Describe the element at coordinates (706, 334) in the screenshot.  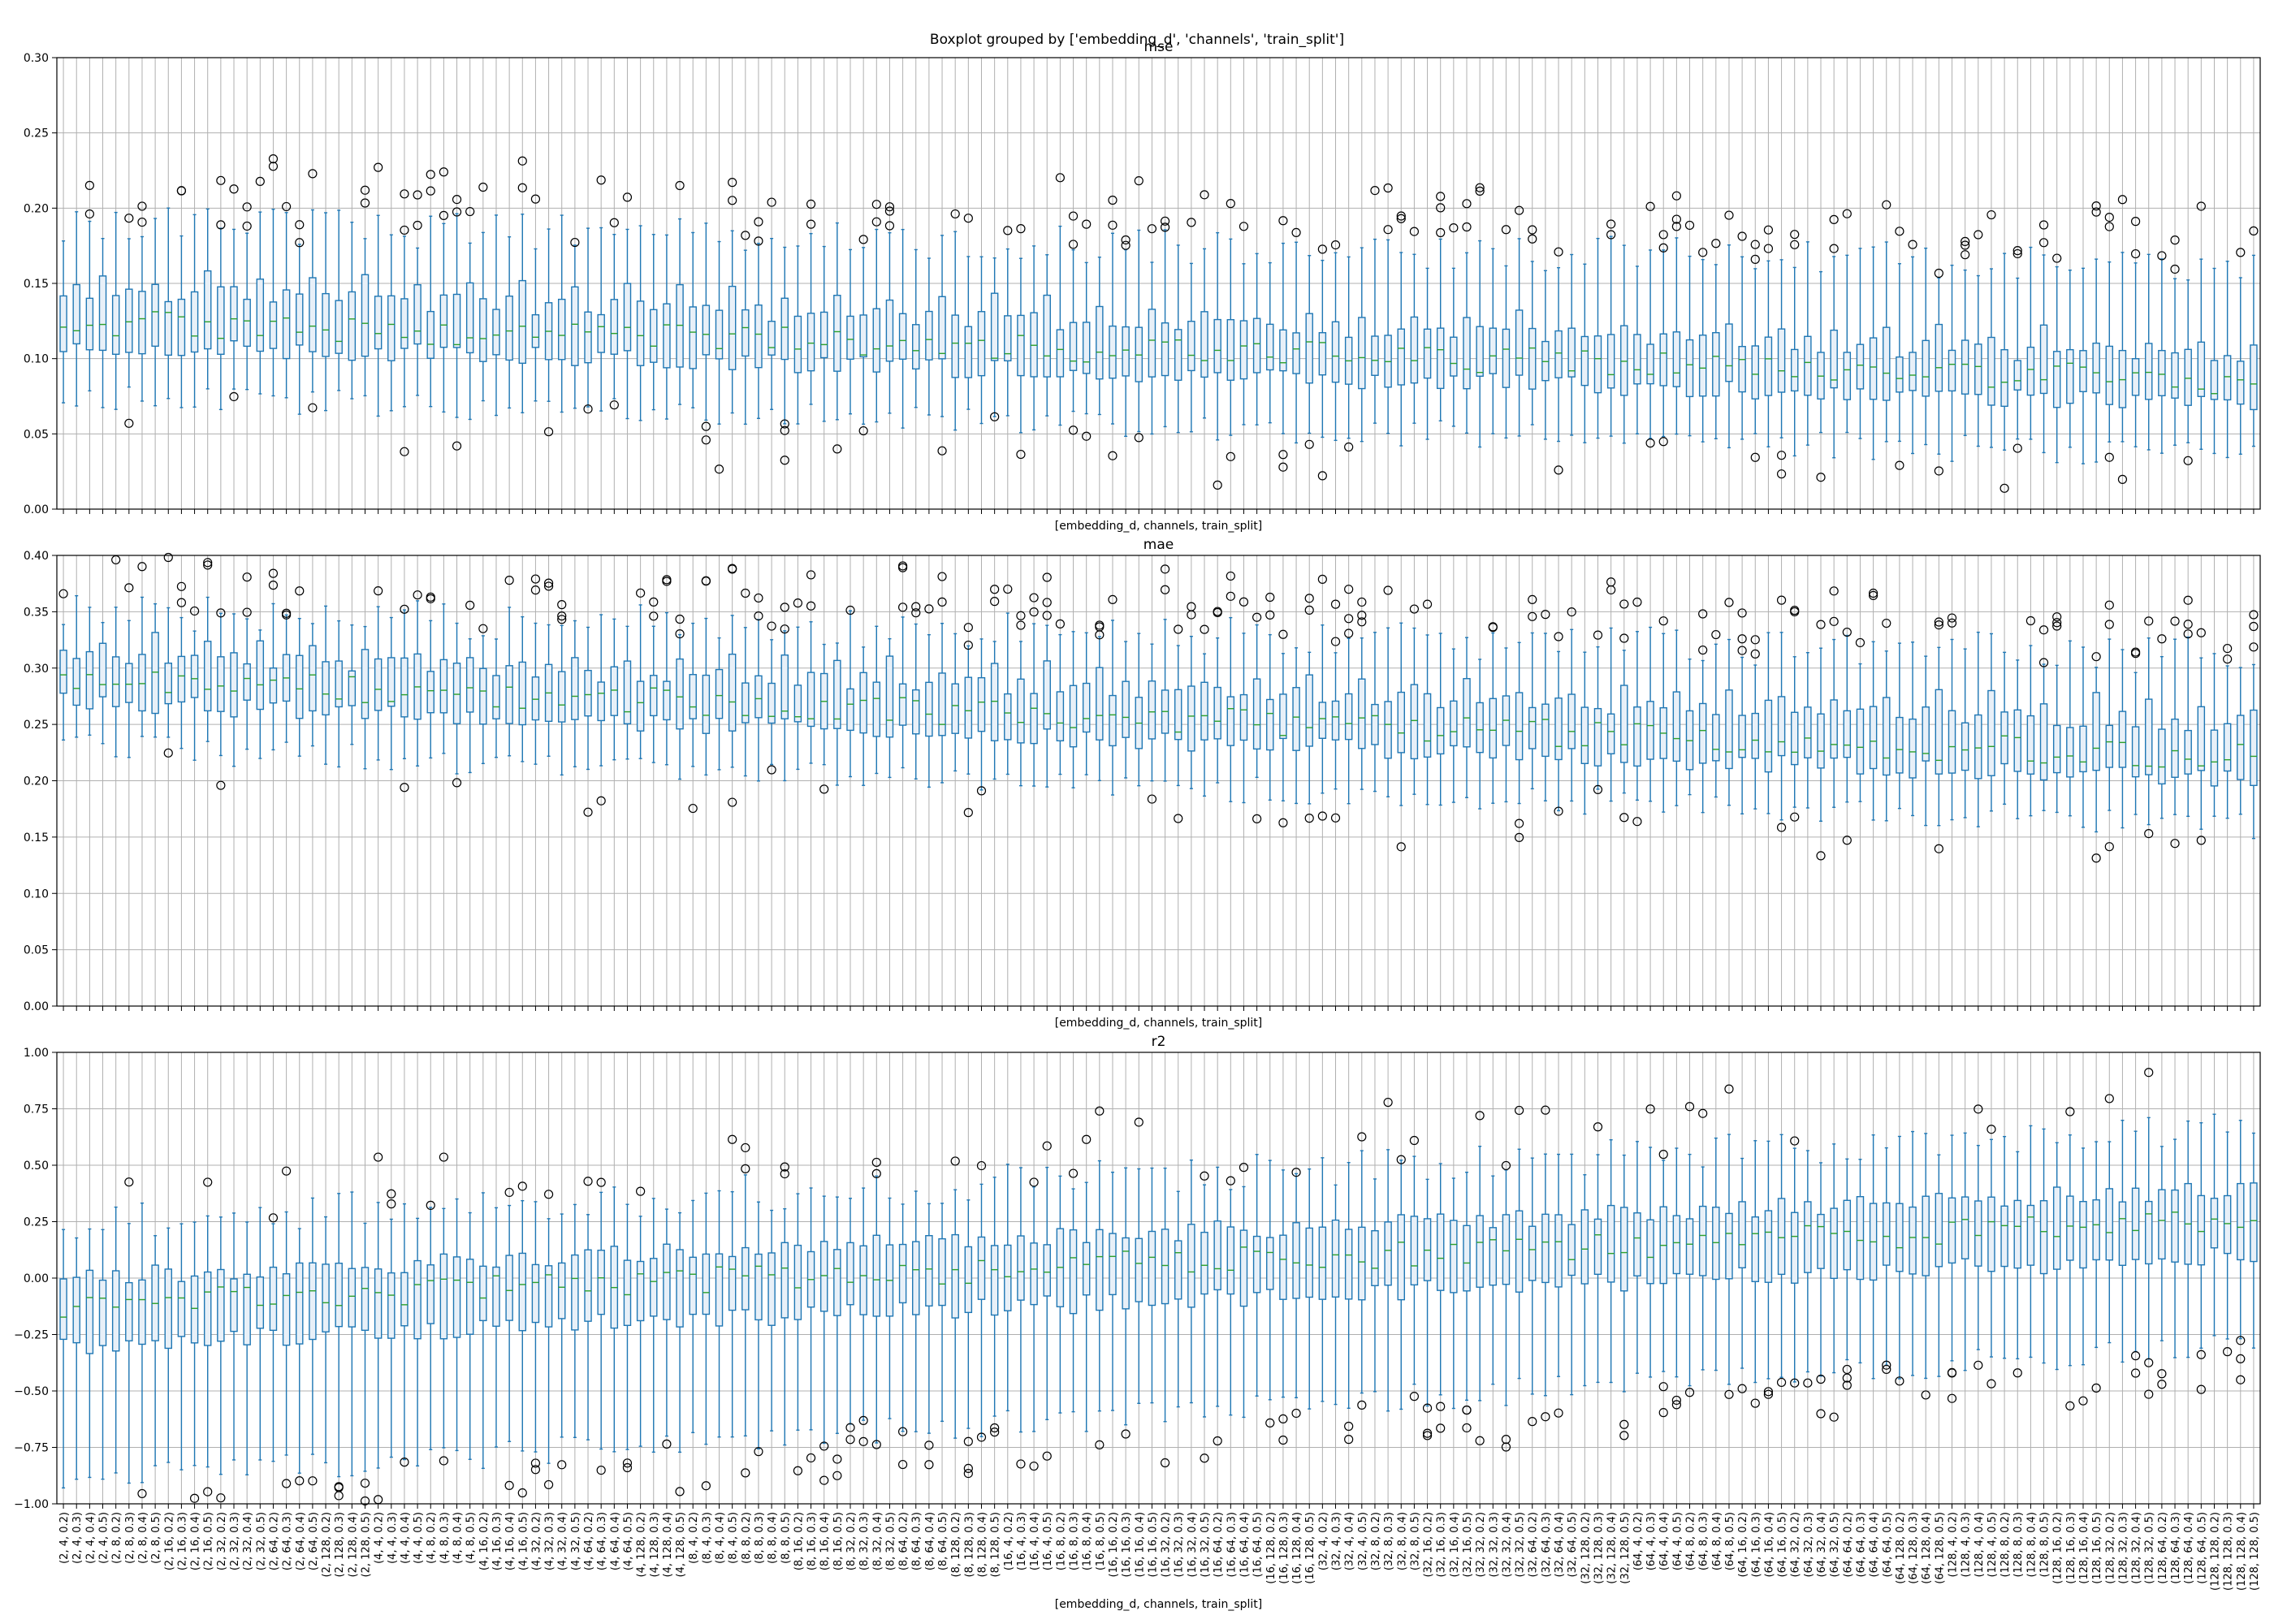
I see `box-(8, 4, 0.3)` at that location.